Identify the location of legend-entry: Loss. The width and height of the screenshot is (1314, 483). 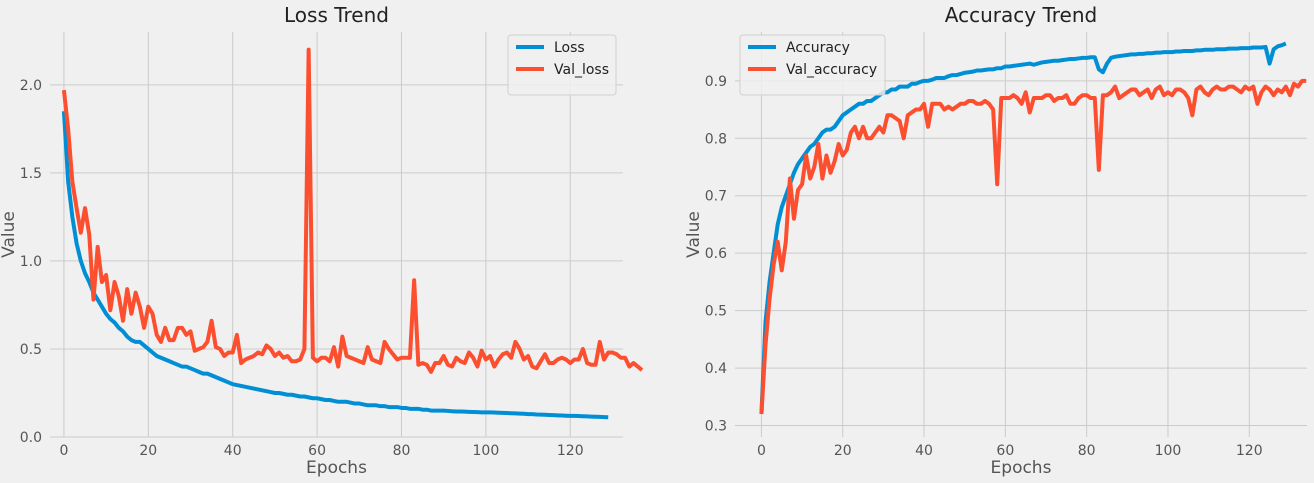
(569, 48).